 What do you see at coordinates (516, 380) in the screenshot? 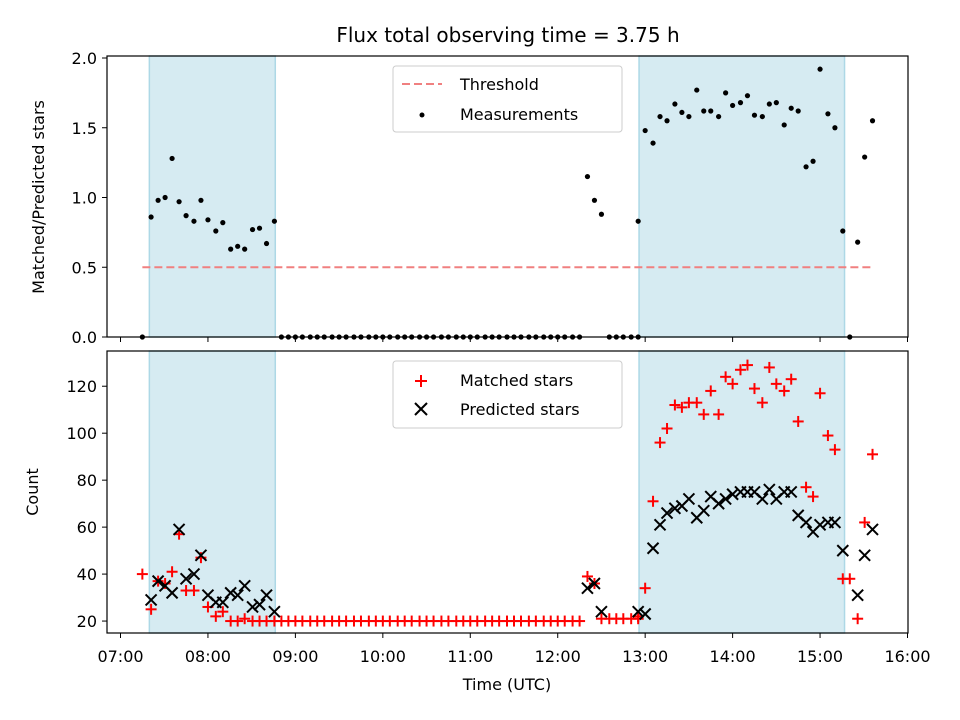
I see `legend-matched-label: Matched stars` at bounding box center [516, 380].